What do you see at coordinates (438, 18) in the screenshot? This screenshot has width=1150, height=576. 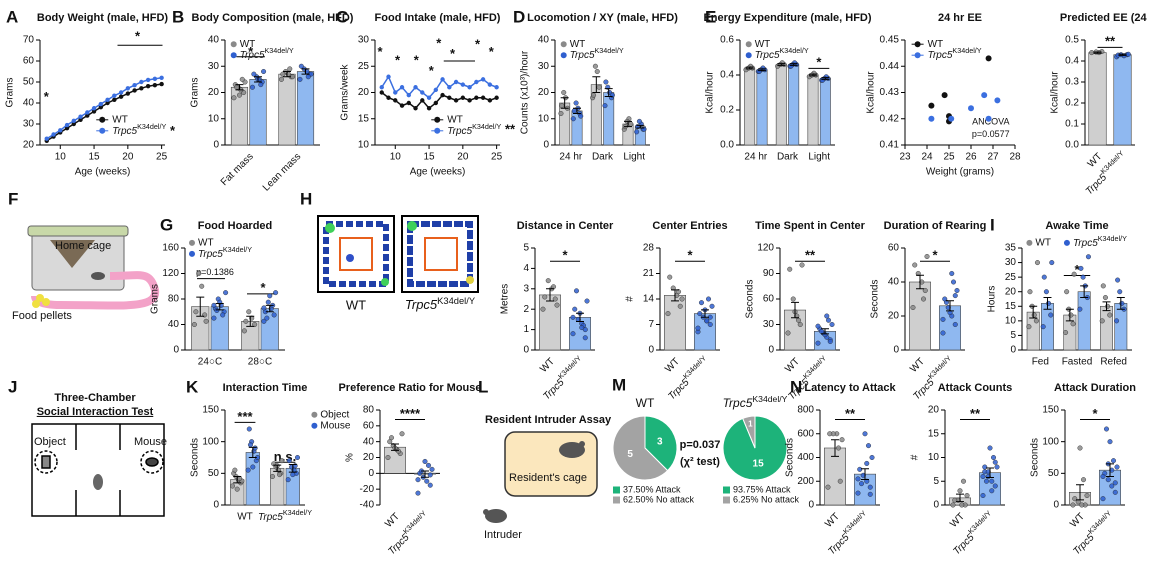 I see `chart-title: Food Intake (male, HFD)` at bounding box center [438, 18].